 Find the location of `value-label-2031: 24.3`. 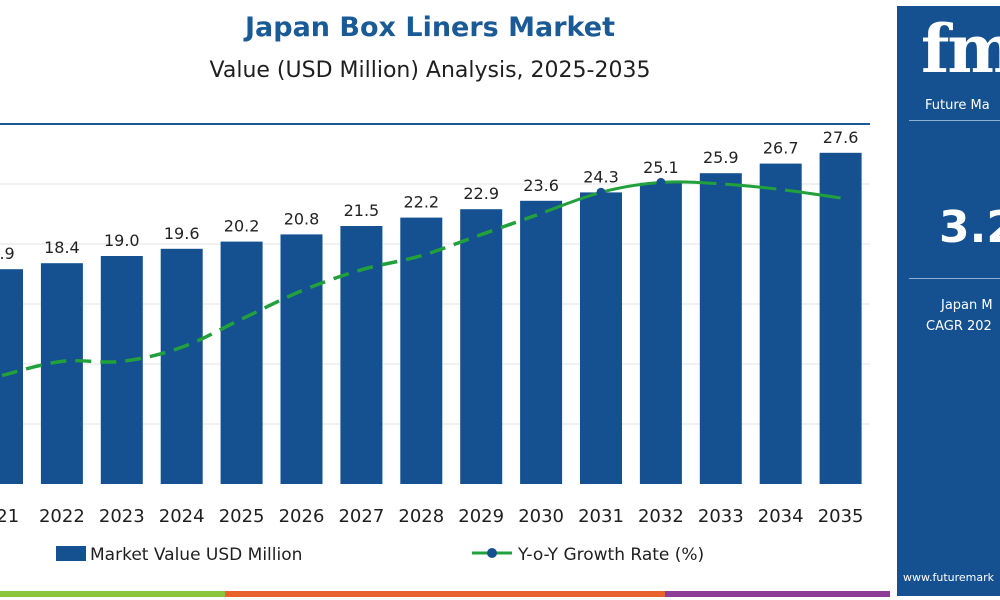

value-label-2031: 24.3 is located at coordinates (601, 176).